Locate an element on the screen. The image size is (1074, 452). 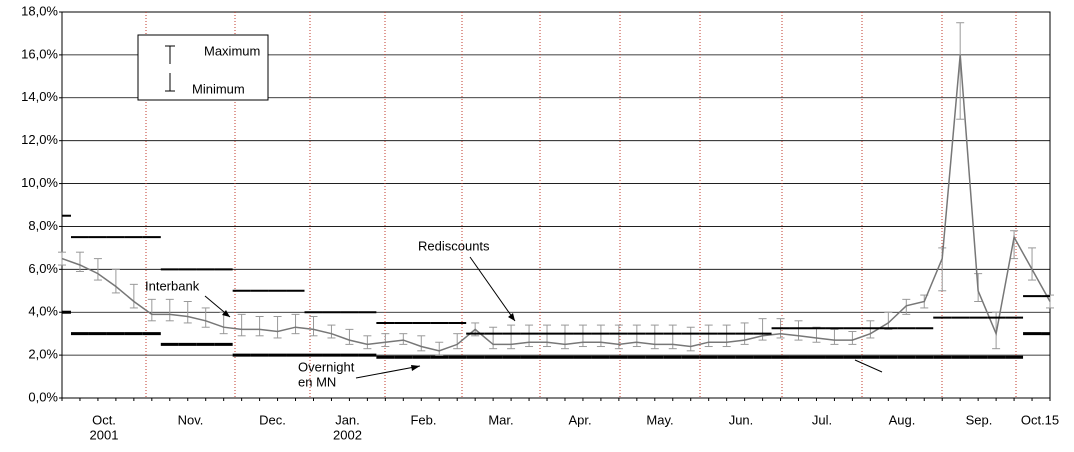
annotation: en MN is located at coordinates (317, 381).